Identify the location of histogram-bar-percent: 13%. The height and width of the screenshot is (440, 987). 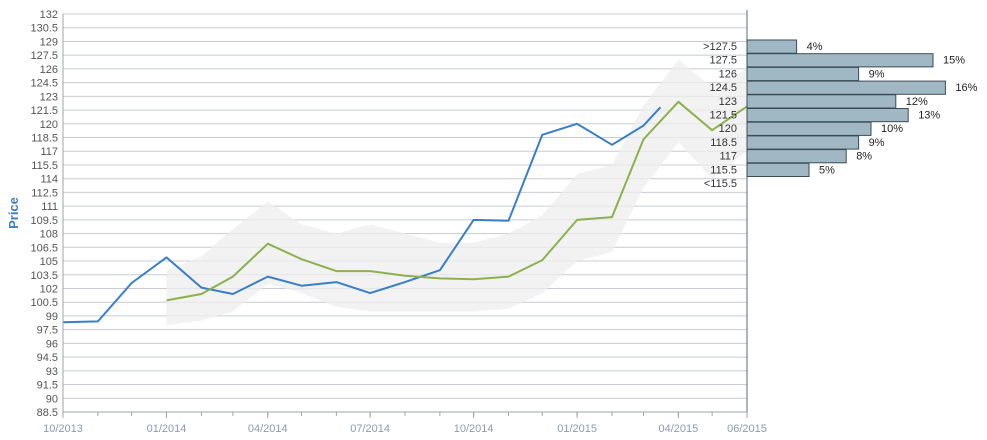
(929, 116).